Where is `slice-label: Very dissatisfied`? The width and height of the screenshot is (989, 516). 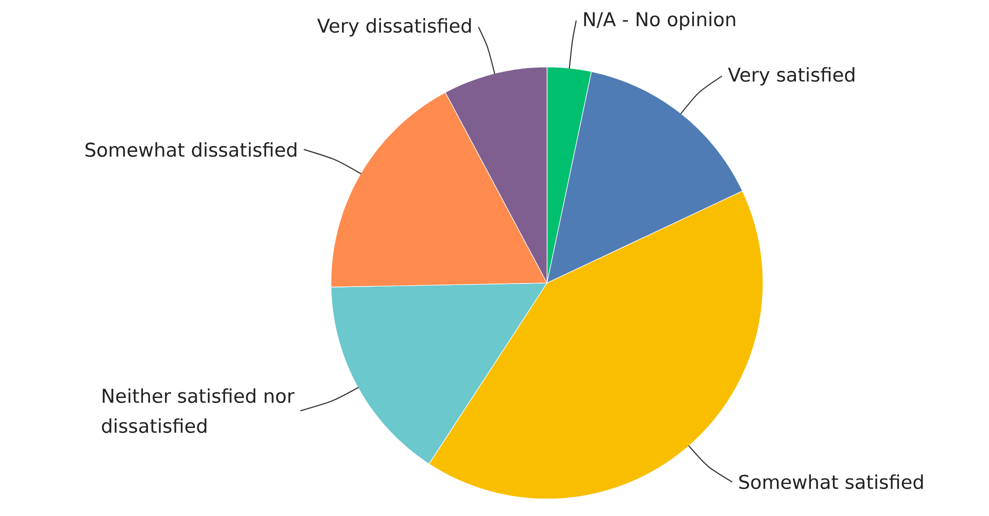 slice-label: Very dissatisfied is located at coordinates (394, 27).